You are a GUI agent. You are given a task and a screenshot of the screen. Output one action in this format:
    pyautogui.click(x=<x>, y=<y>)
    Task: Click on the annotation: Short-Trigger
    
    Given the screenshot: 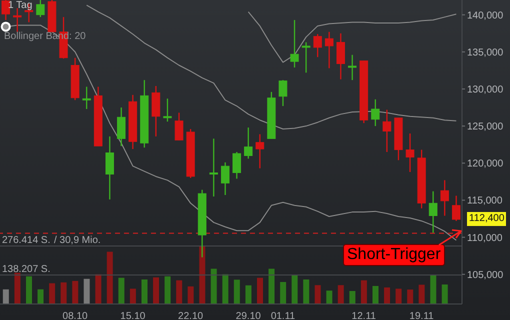 What is the action you would take?
    pyautogui.click(x=394, y=255)
    